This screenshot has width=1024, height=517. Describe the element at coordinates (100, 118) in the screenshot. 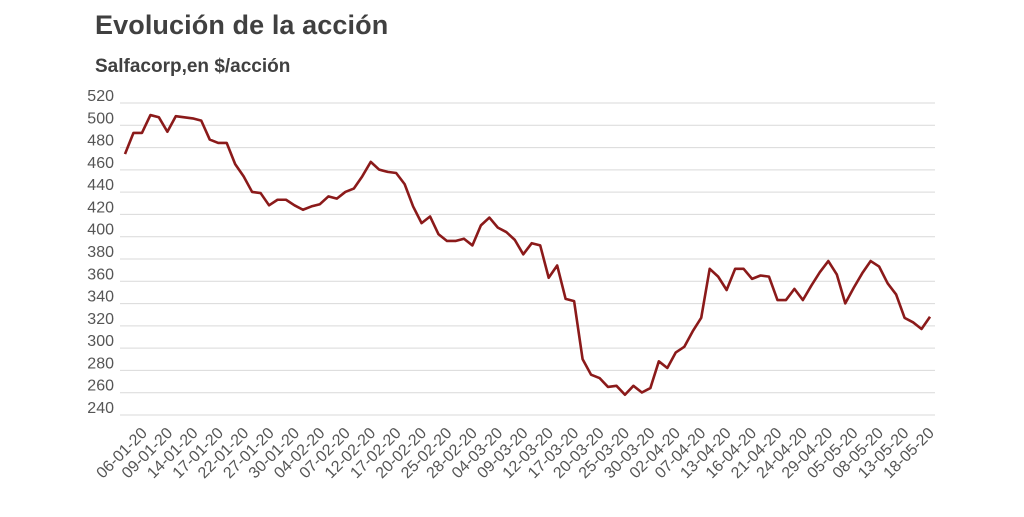

I see `y-tick-label: 500` at that location.